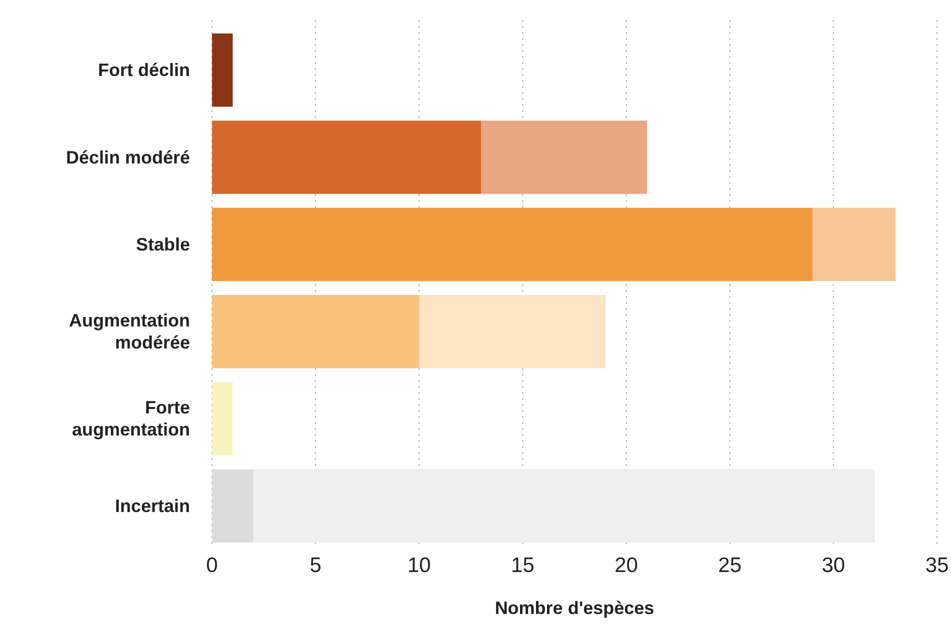  Describe the element at coordinates (129, 331) in the screenshot. I see `y-tick-label: Augmentation modérée` at that location.